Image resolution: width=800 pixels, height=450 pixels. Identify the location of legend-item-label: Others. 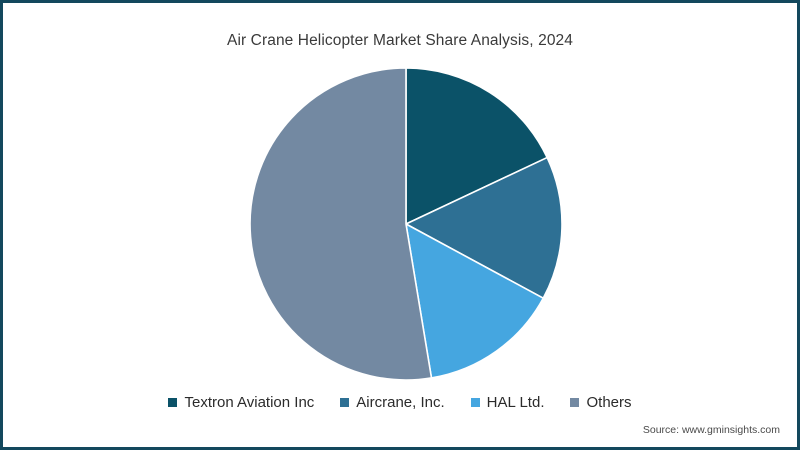
(609, 402).